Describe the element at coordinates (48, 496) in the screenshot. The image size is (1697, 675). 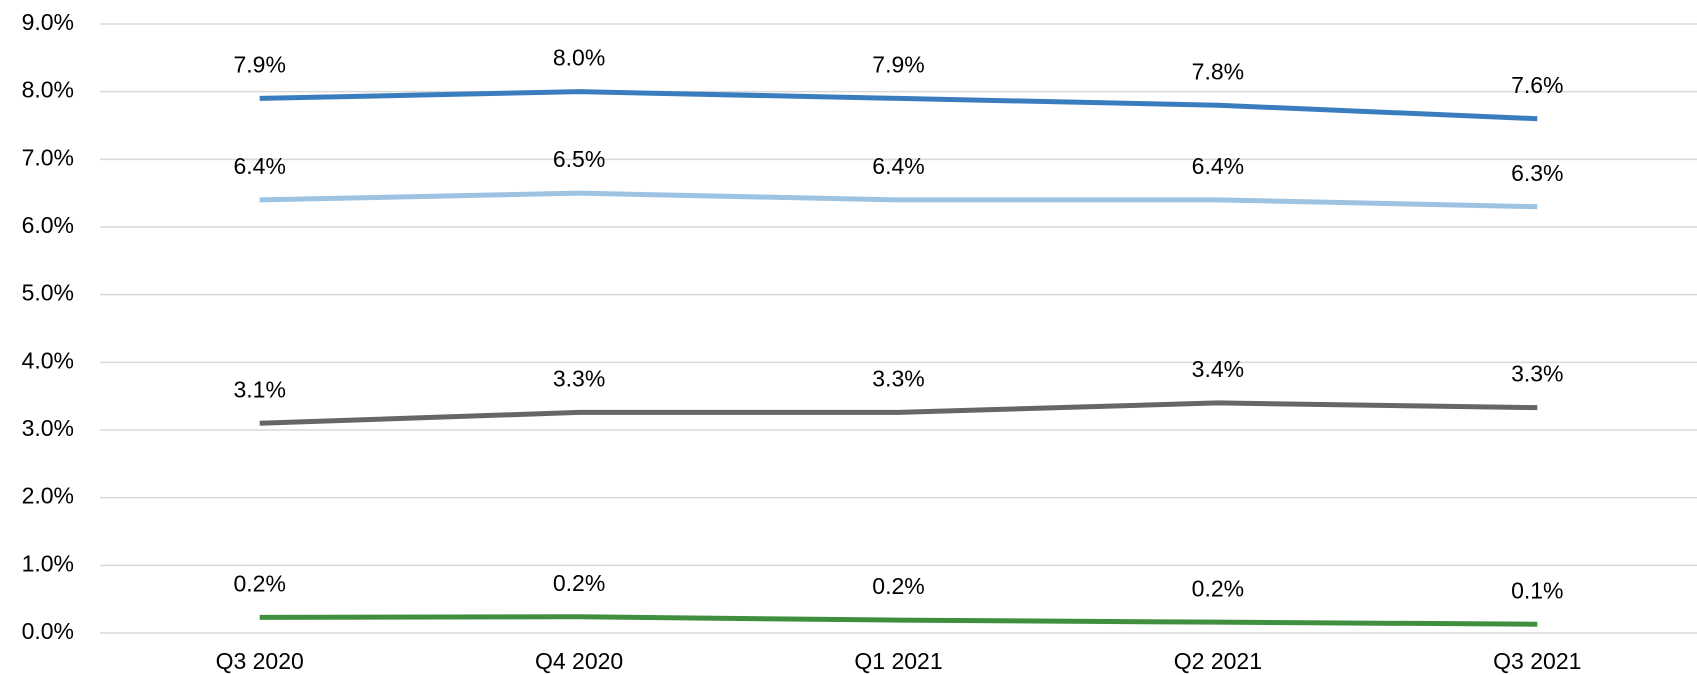
I see `y-tick-label: 2.0%` at that location.